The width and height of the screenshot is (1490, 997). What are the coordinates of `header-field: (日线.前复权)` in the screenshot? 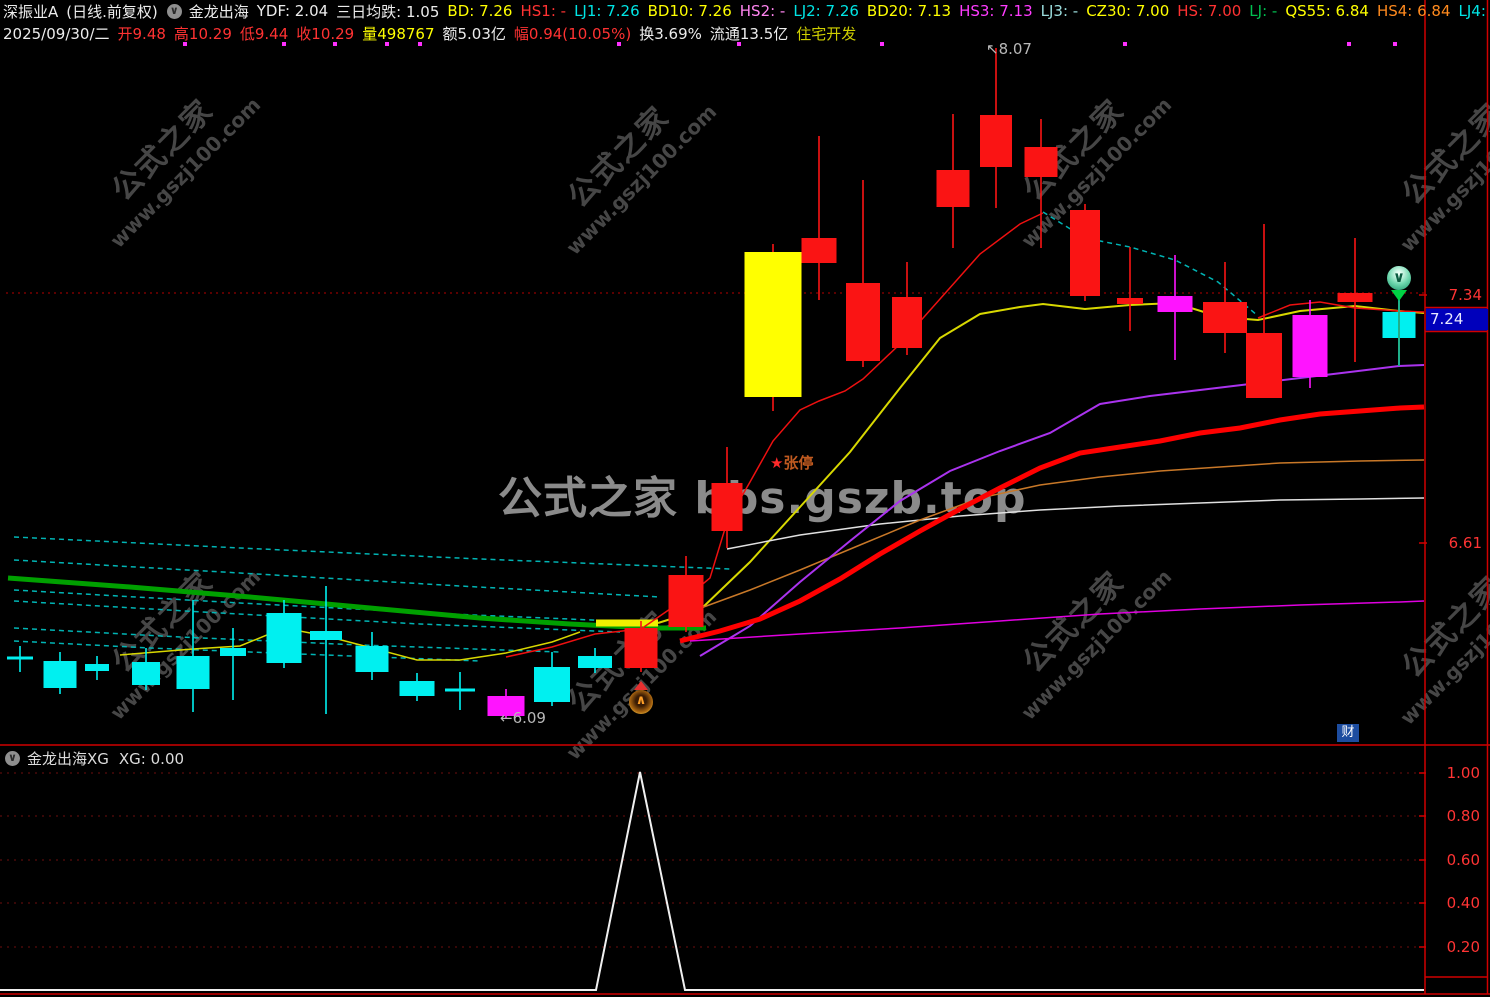 It's located at (112, 11).